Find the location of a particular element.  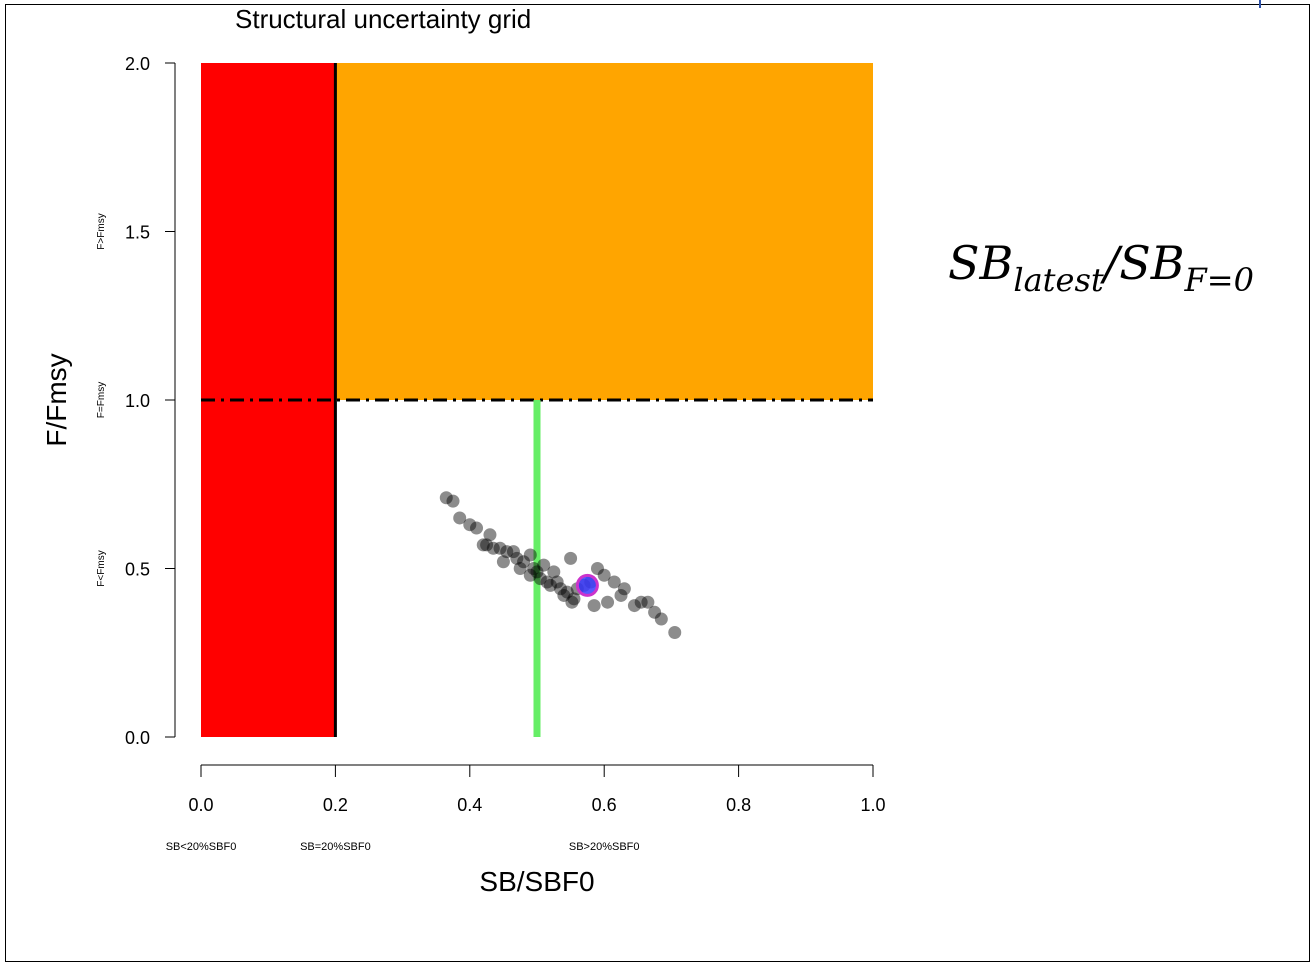

formula-sub-f0: F=0 is located at coordinates (1219, 280).